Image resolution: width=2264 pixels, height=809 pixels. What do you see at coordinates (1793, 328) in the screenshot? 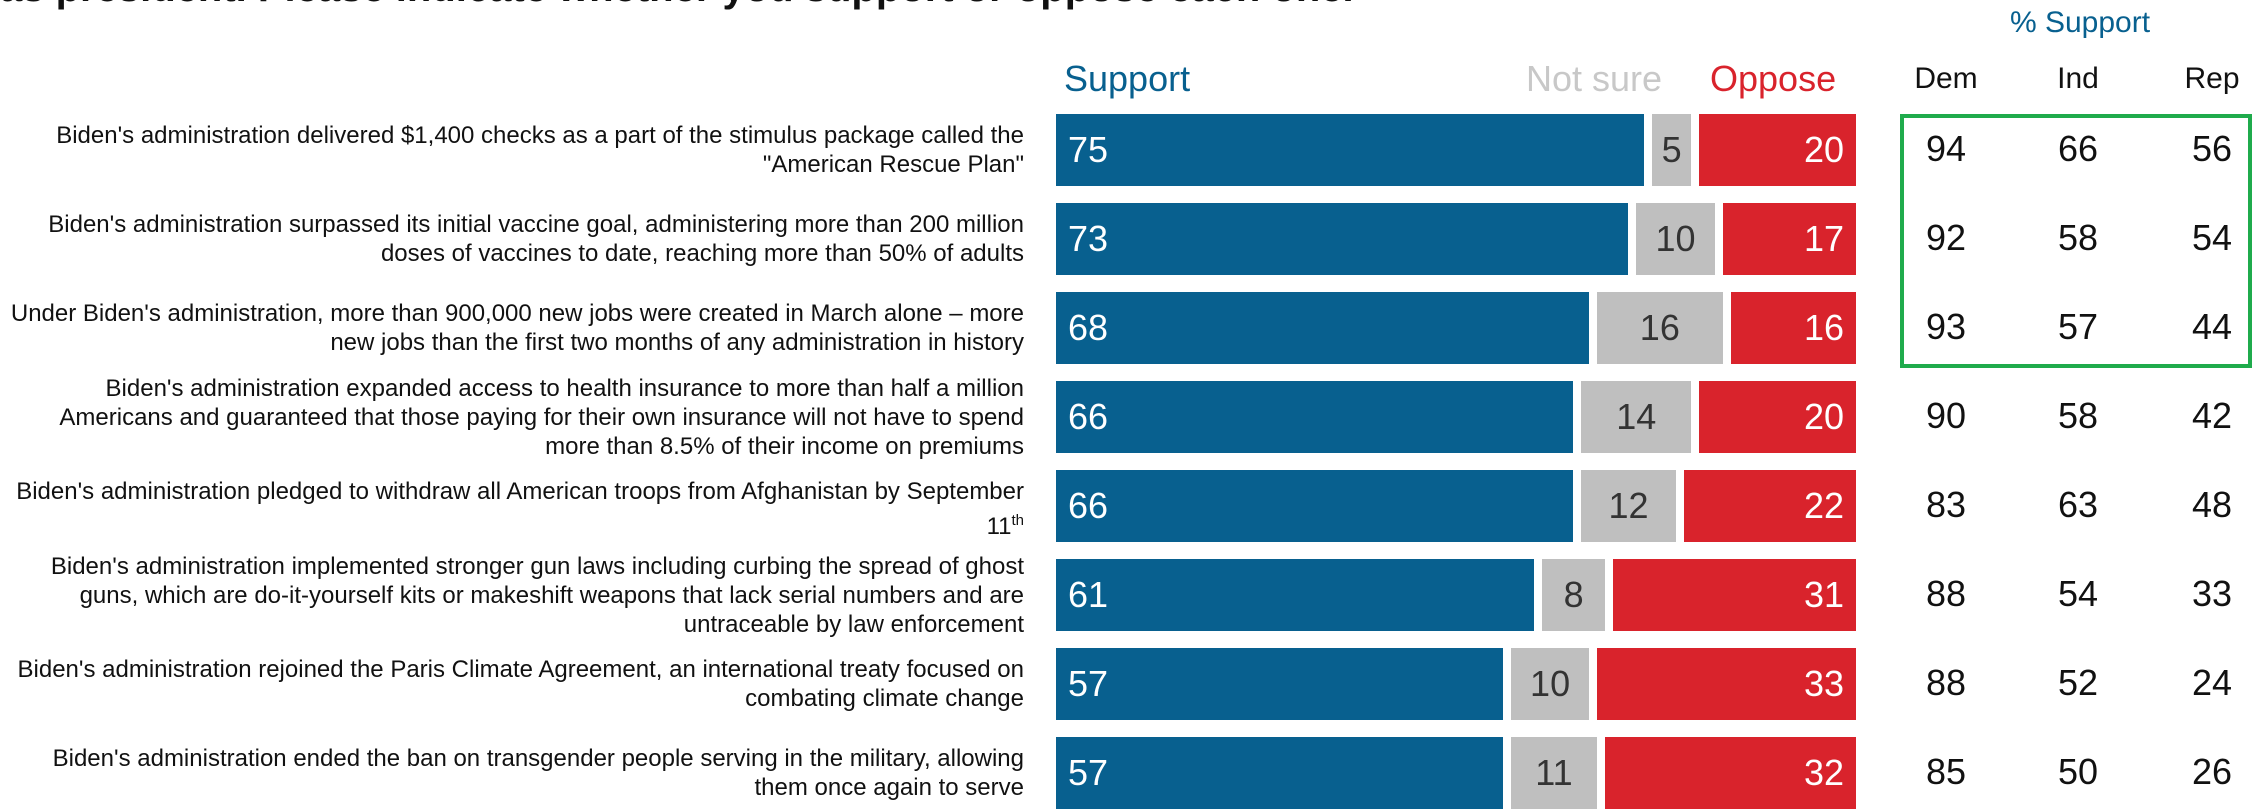
I see `oppose-bar: 16` at bounding box center [1793, 328].